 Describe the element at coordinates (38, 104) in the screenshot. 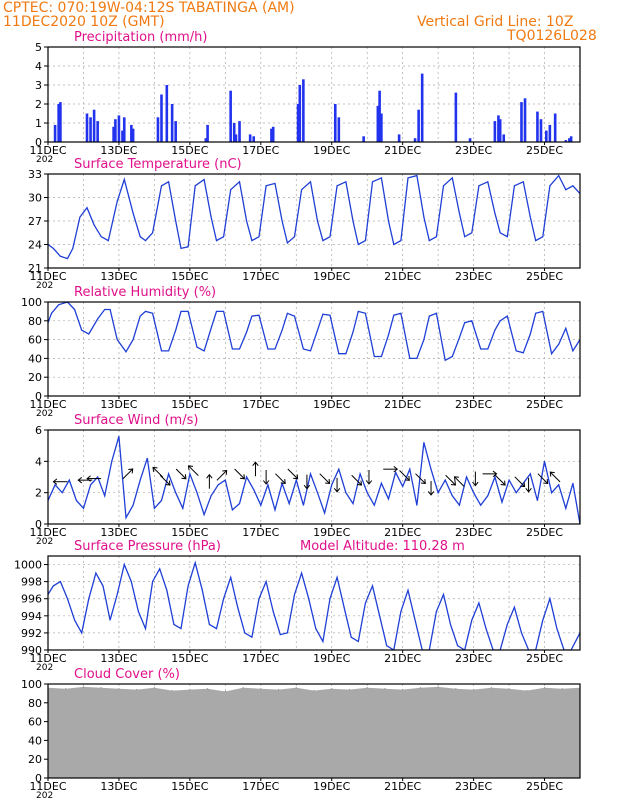

I see `precipitation-ytick-label: 2` at that location.